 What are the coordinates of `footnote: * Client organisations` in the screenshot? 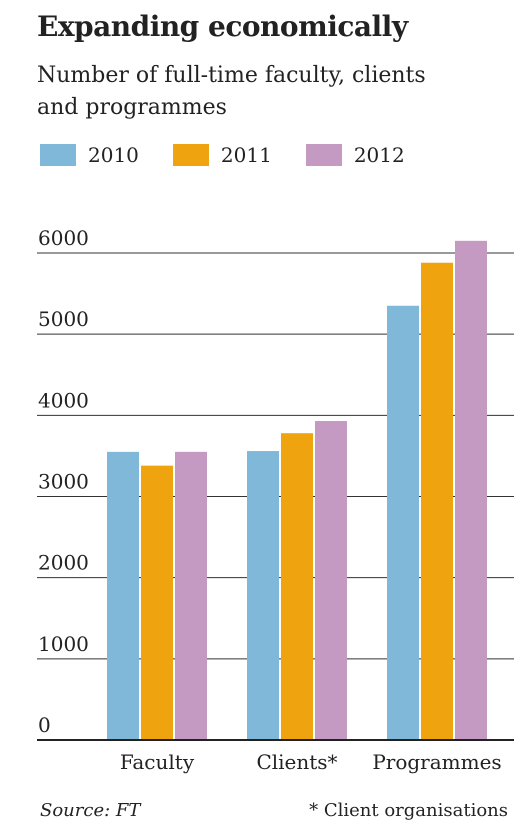 It's located at (408, 810).